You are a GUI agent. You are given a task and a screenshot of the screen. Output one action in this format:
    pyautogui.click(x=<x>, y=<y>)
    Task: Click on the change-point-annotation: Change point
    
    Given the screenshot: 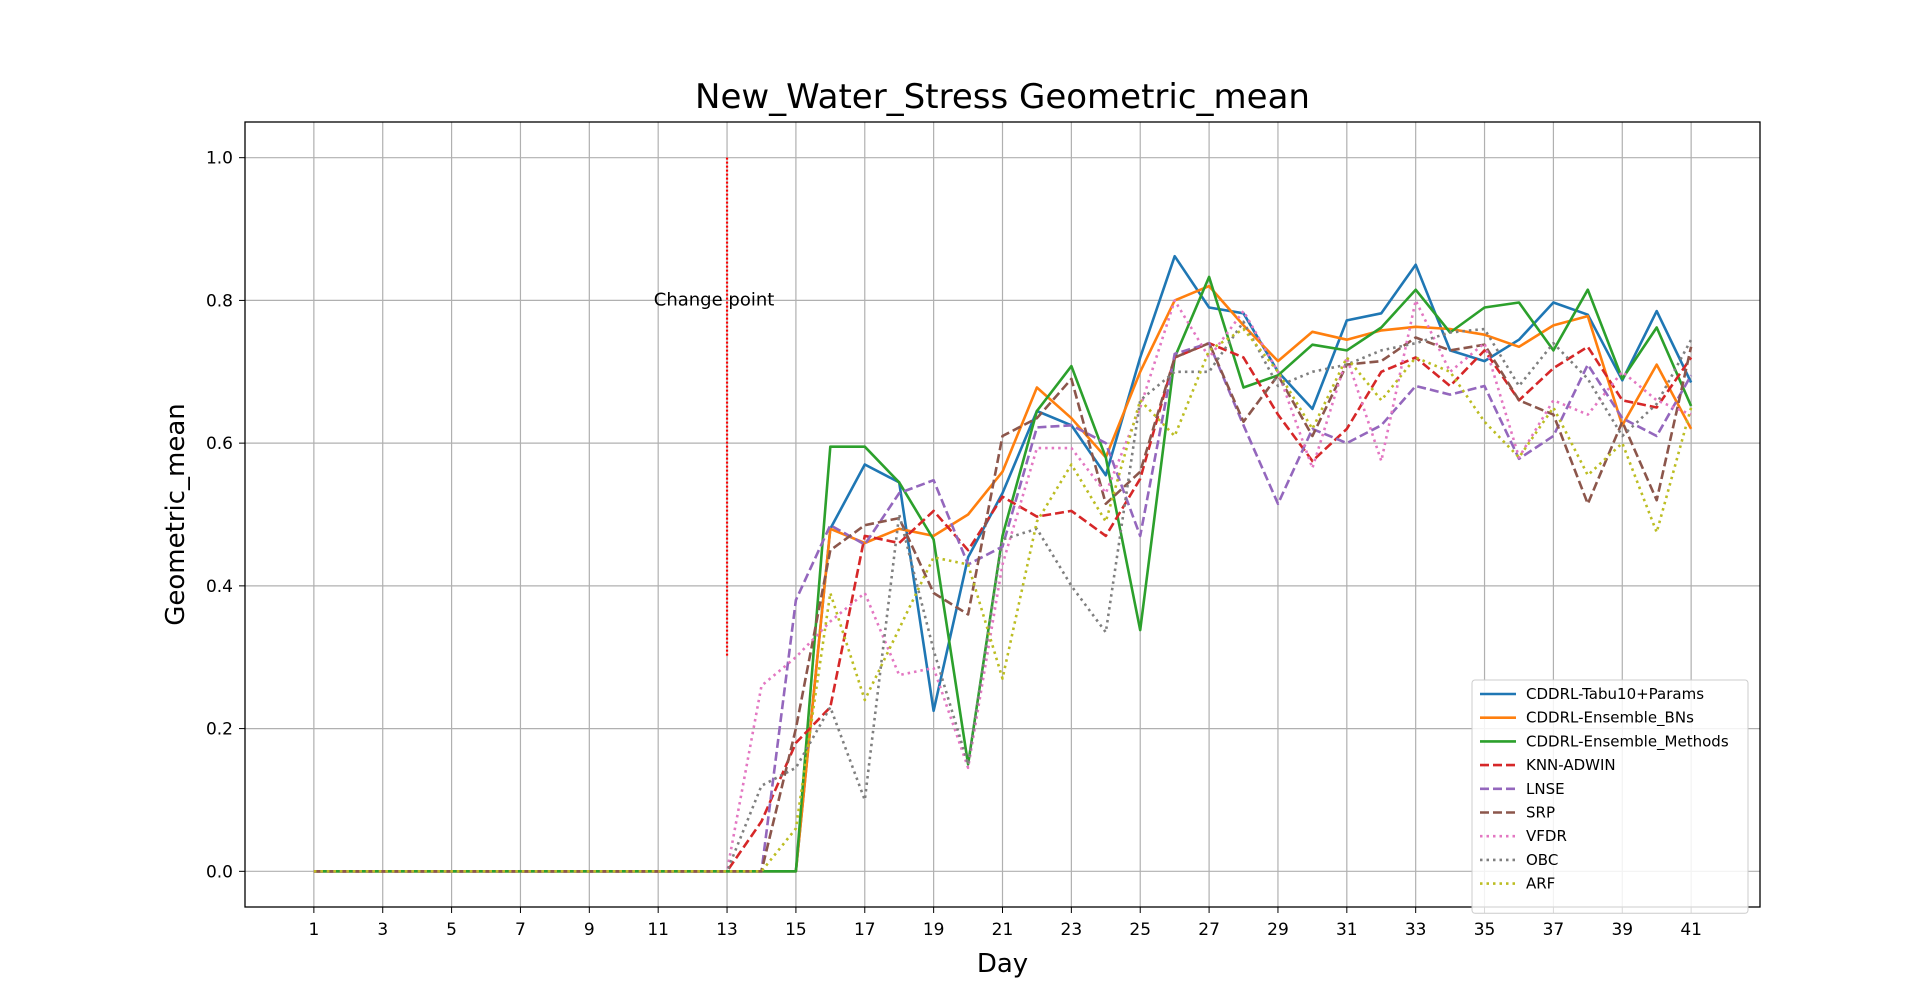 What is the action you would take?
    pyautogui.click(x=714, y=407)
    